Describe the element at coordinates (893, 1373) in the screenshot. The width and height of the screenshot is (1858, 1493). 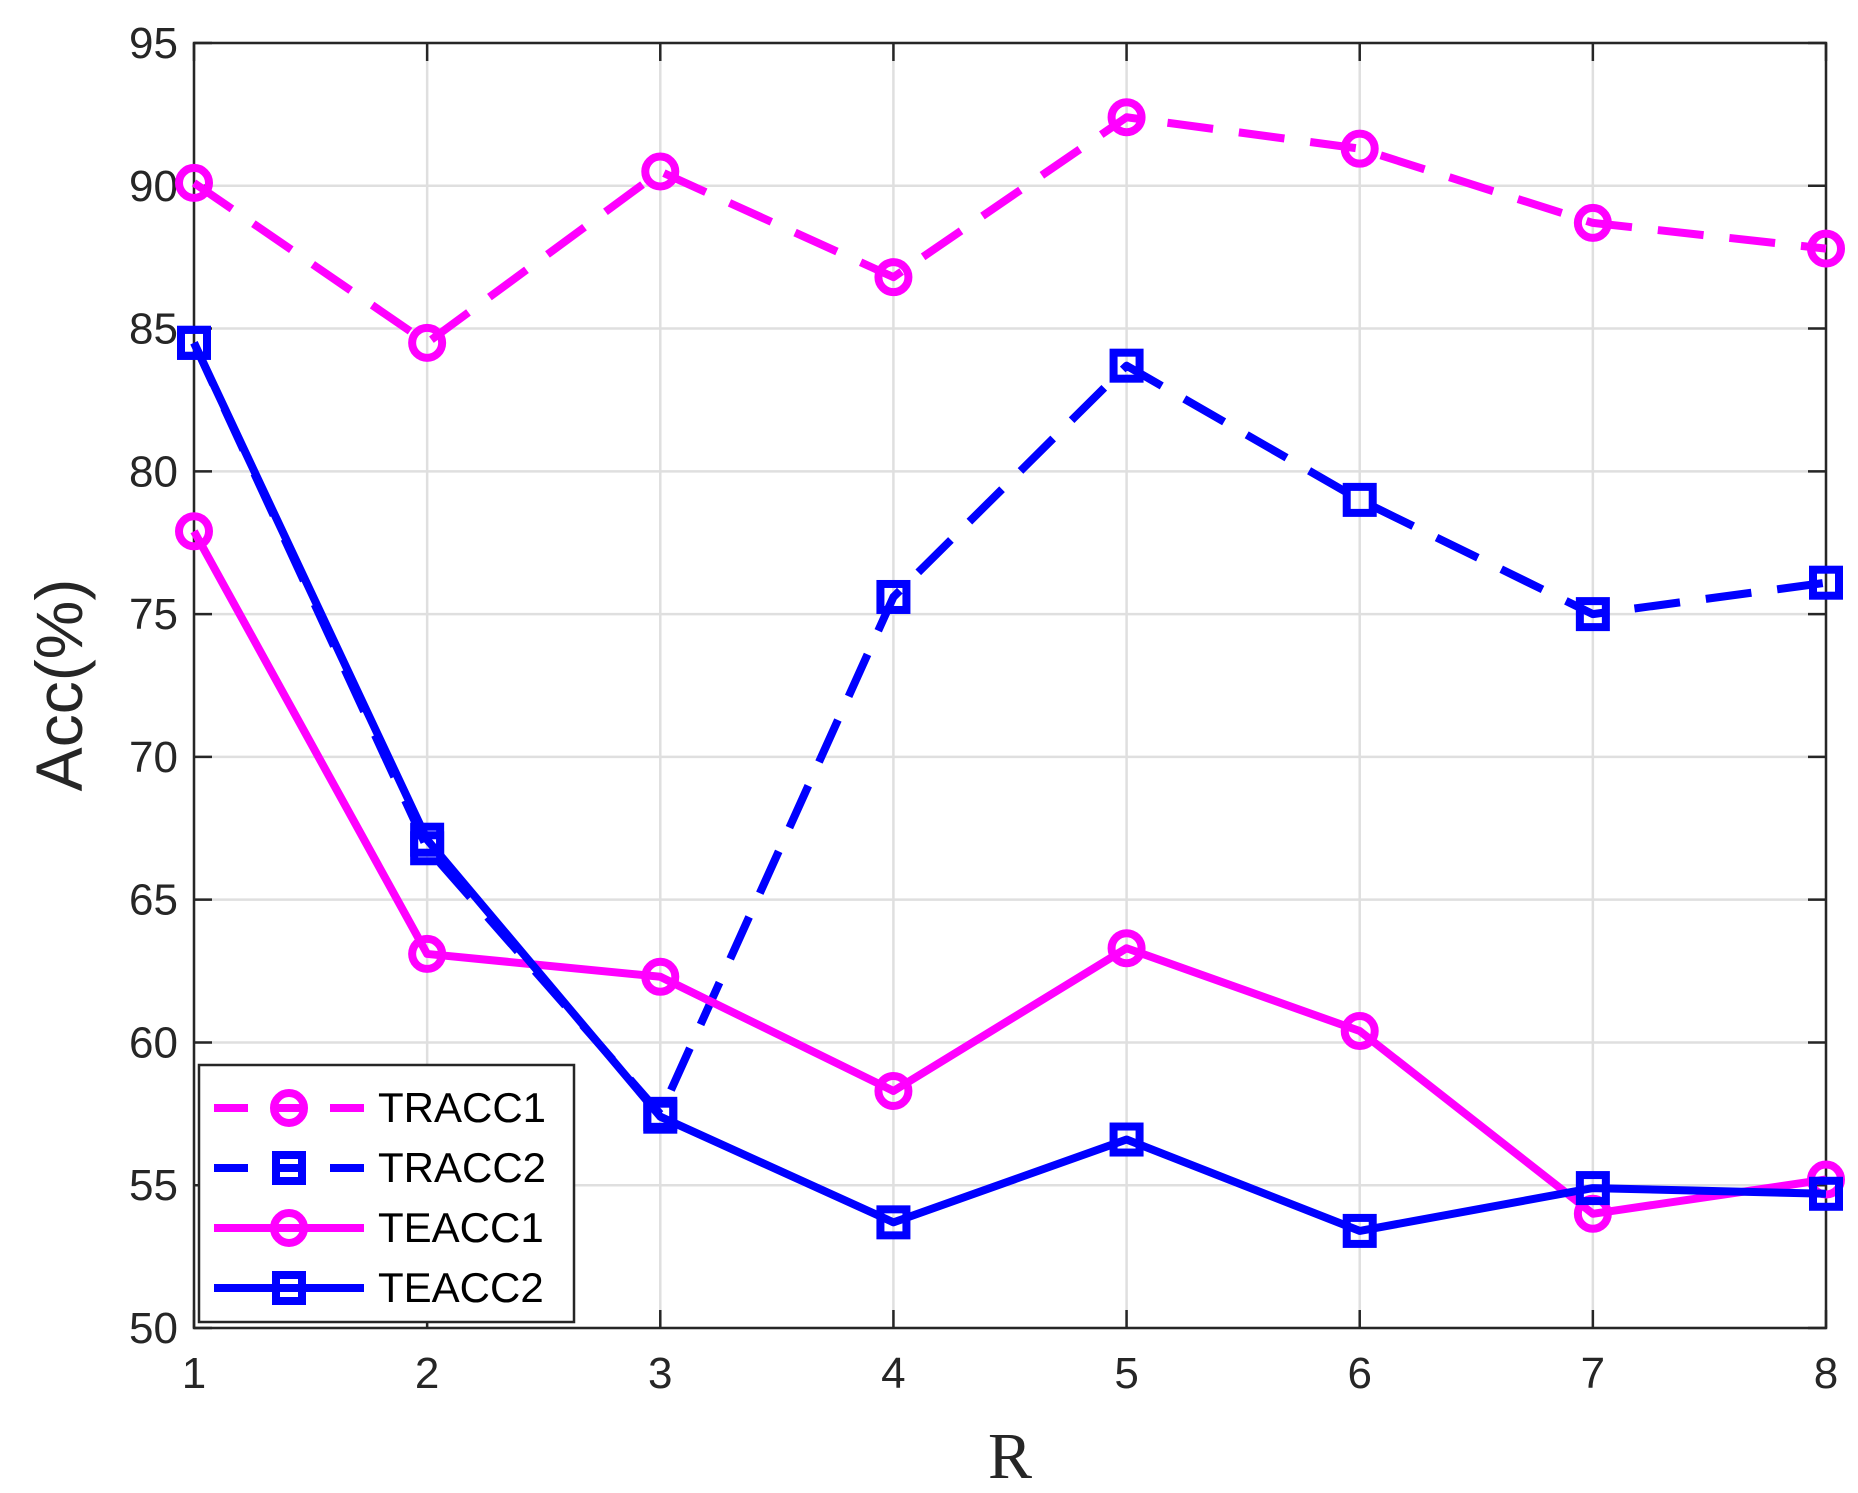
I see `x-tick-label: 4` at that location.